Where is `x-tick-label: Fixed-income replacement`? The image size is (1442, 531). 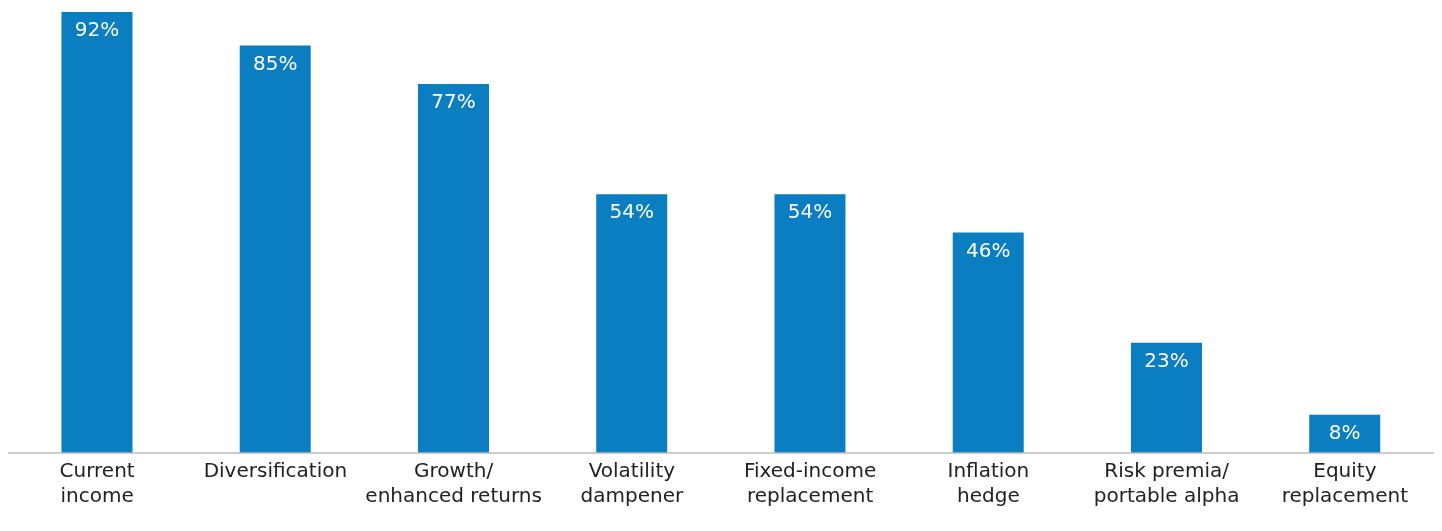 x-tick-label: Fixed-income replacement is located at coordinates (810, 482).